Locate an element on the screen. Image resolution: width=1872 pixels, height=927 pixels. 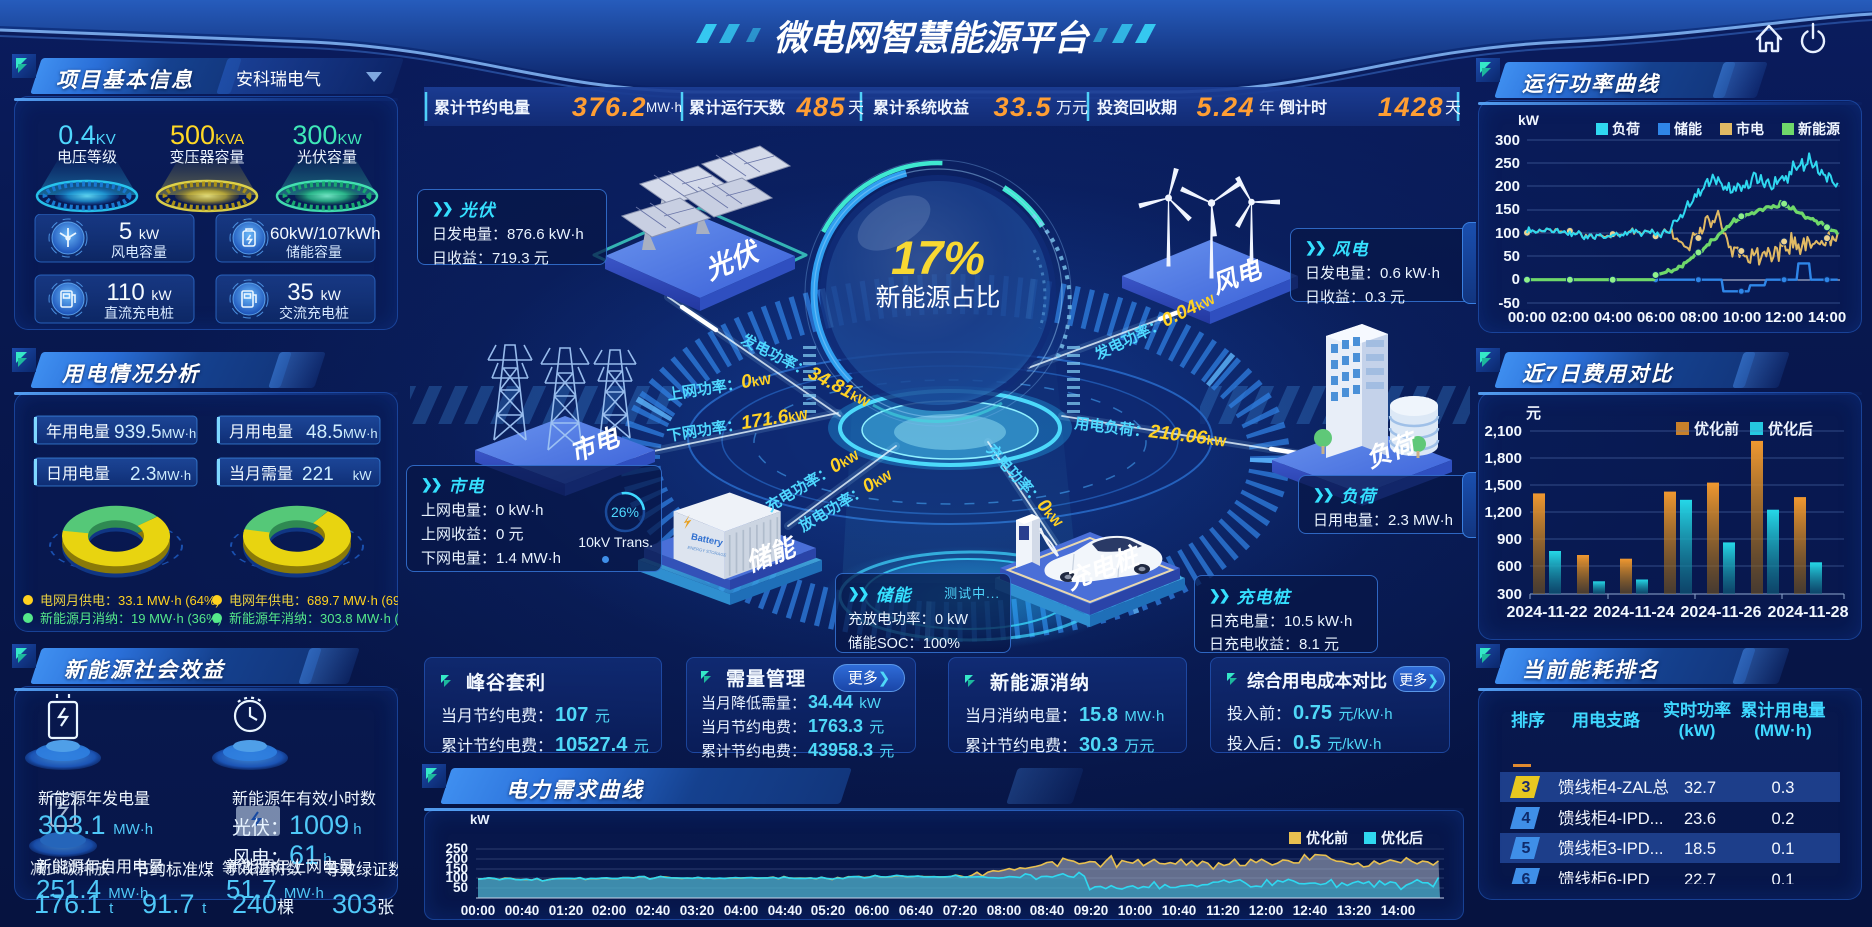
svg-text: 33.5 is located at coordinates (1022, 107).